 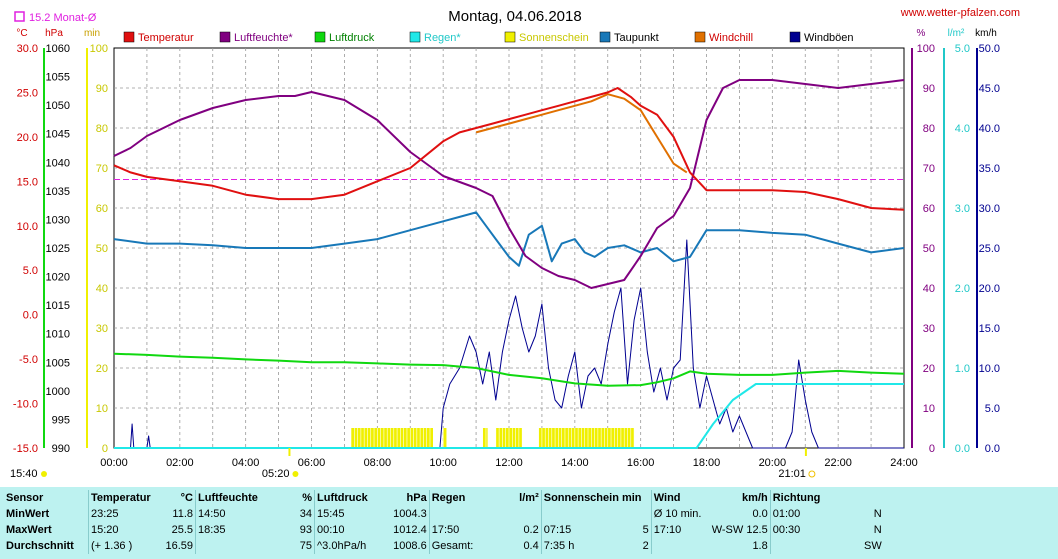 What do you see at coordinates (645, 530) in the screenshot?
I see `stats-cell: 5` at bounding box center [645, 530].